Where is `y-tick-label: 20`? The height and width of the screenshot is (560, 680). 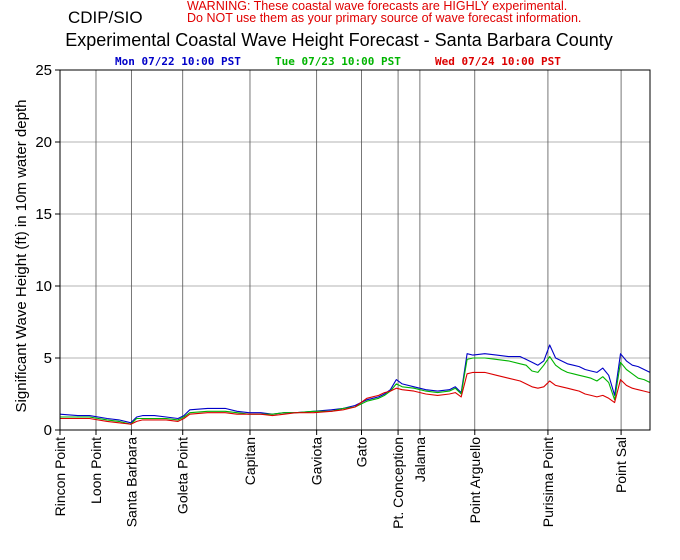
y-tick-label: 20 is located at coordinates (43, 142).